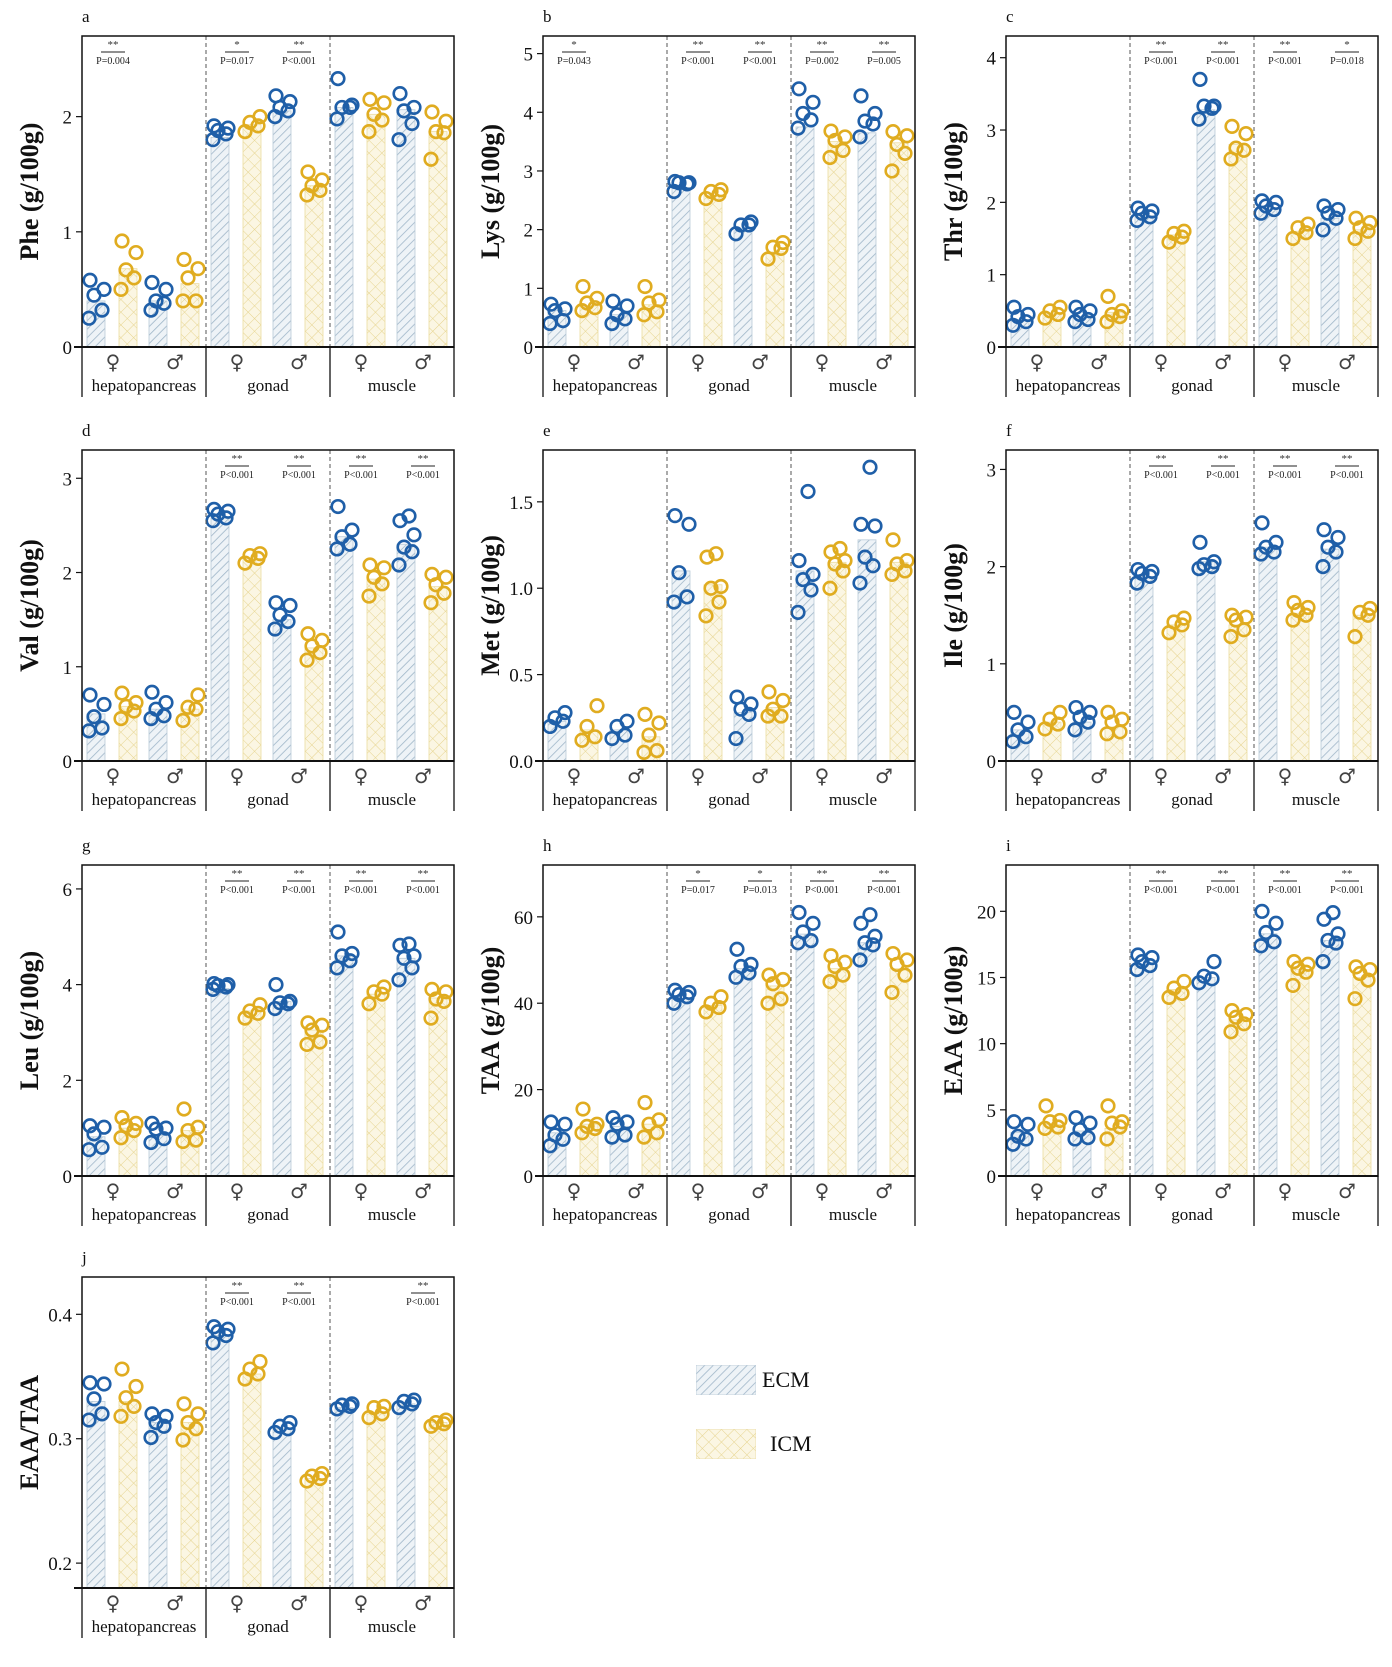 This screenshot has width=1392, height=1667. What do you see at coordinates (547, 845) in the screenshot?
I see `panel-label: h` at bounding box center [547, 845].